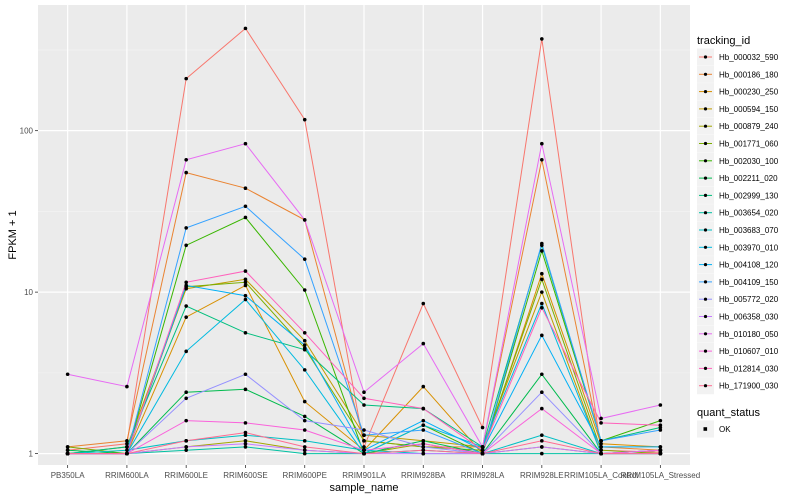 The image size is (800, 500). Describe the element at coordinates (749, 282) in the screenshot. I see `legend-label: Hb_004109_150` at that location.